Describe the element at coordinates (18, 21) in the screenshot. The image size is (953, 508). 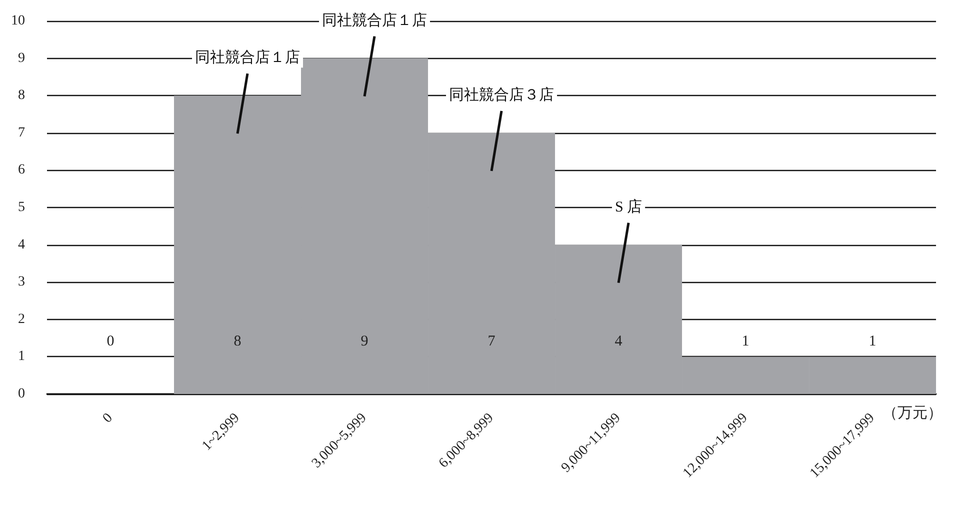
I see `y-tick-label: 10` at that location.